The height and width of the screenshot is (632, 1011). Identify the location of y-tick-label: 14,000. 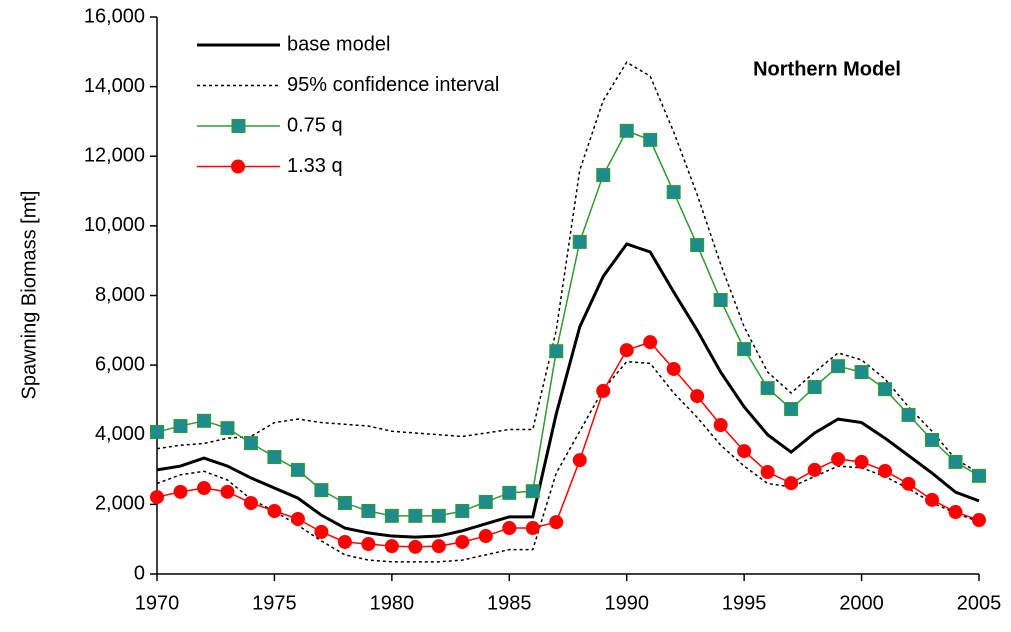
(114, 86).